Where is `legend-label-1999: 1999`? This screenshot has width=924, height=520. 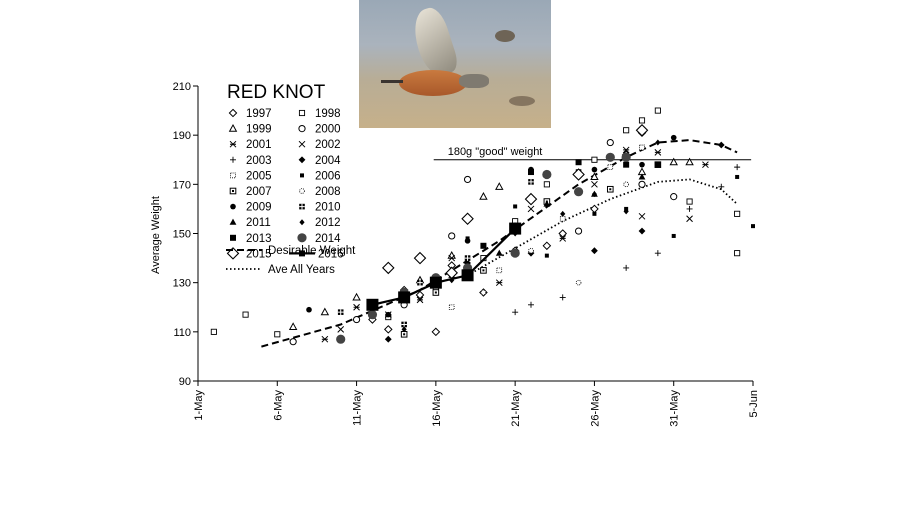 legend-label-1999: 1999 is located at coordinates (259, 130).